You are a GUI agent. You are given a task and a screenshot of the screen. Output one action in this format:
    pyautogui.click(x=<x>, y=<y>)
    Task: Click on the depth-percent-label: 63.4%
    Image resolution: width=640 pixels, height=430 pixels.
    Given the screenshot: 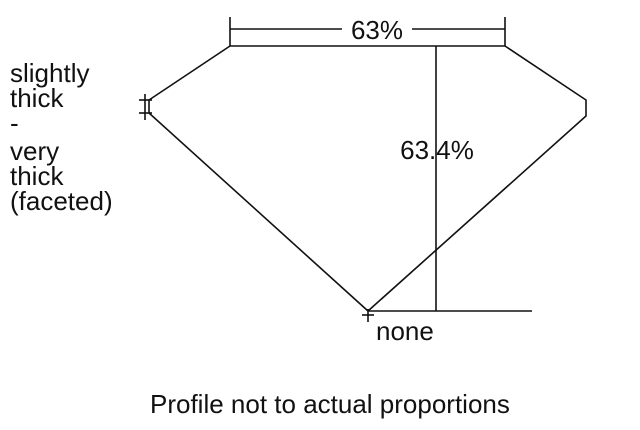 What is the action you would take?
    pyautogui.click(x=437, y=150)
    